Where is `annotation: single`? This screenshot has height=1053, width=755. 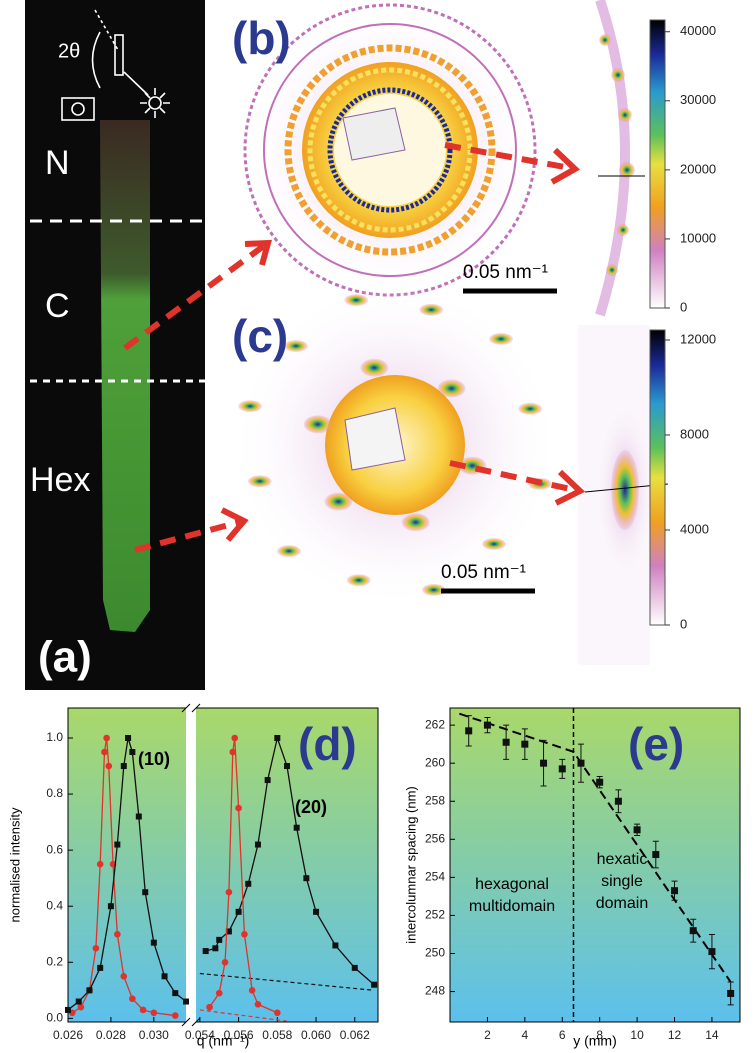
annotation: single is located at coordinates (622, 881).